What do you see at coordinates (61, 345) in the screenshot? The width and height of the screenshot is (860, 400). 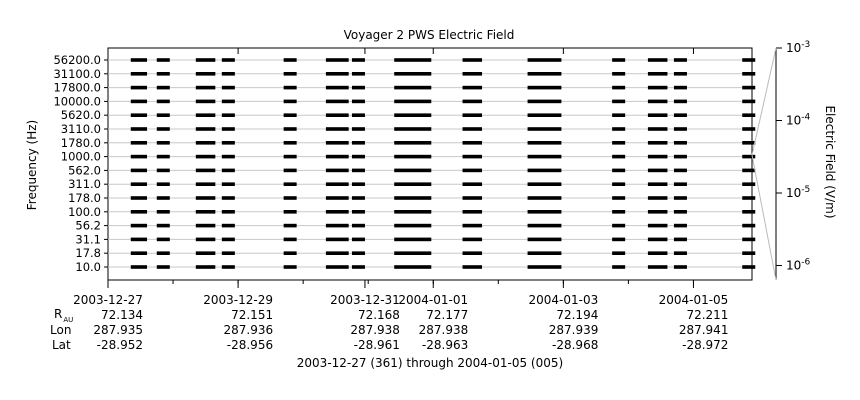 I see `lat-label: Lat` at bounding box center [61, 345].